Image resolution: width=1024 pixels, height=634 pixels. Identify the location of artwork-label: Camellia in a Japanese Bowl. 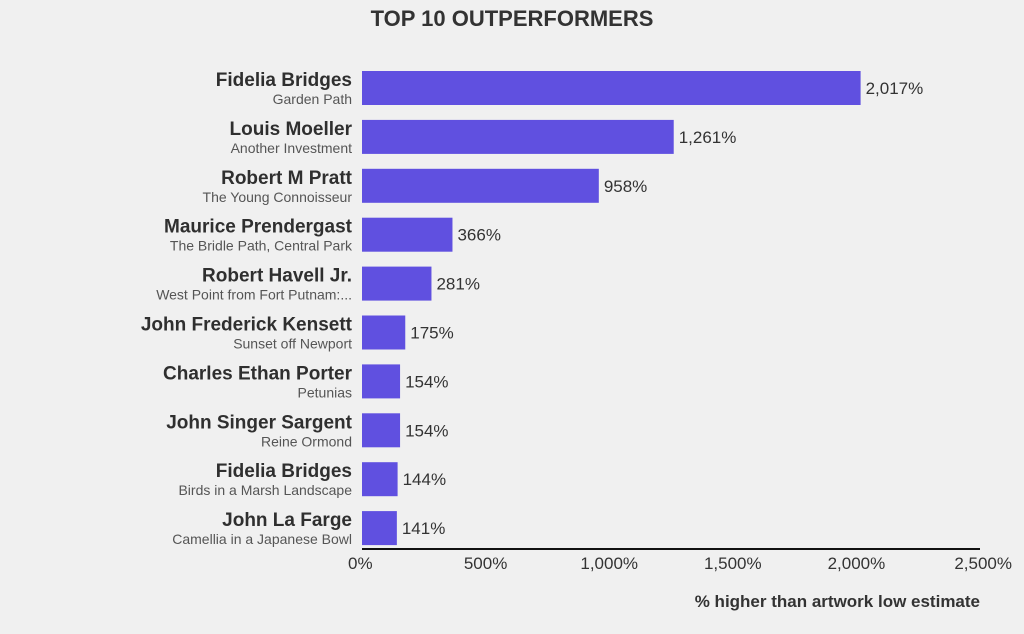
(262, 539).